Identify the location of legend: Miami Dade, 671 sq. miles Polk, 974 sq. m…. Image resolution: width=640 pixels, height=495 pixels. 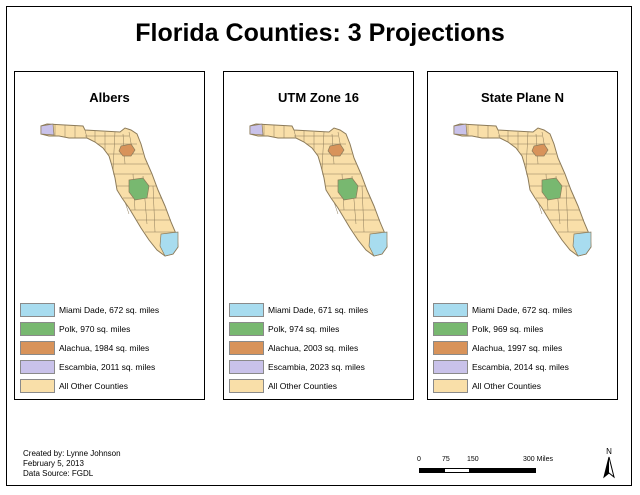
(319, 347).